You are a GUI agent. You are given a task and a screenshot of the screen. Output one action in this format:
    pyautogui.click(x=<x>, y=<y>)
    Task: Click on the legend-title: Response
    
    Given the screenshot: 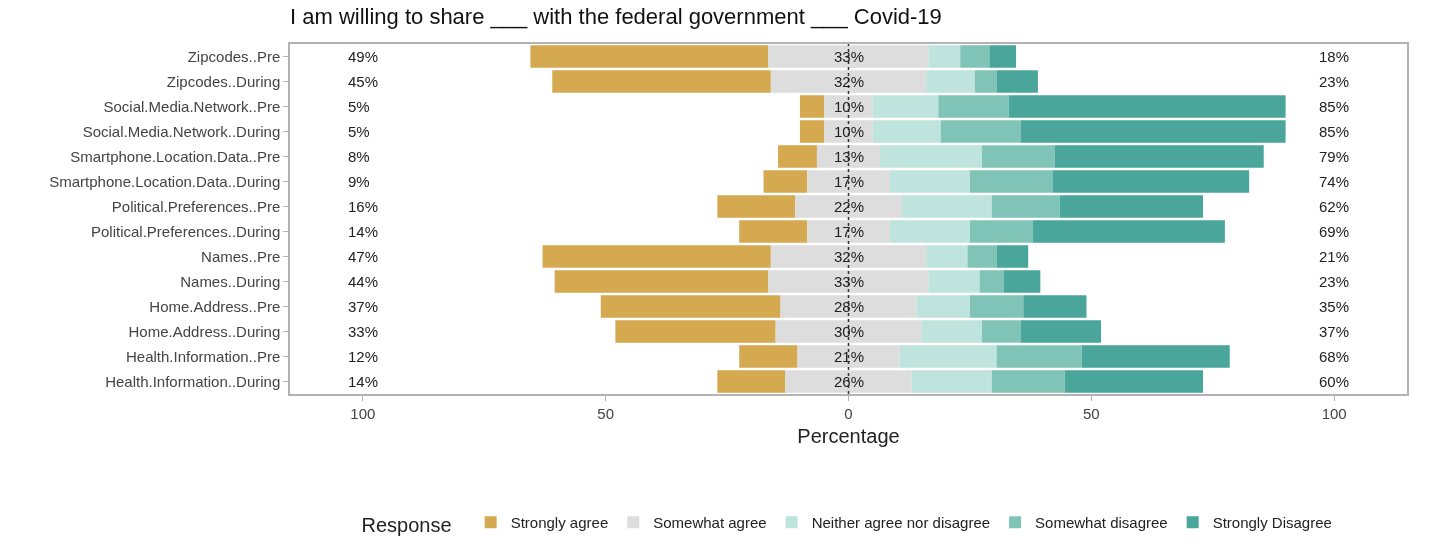 What is the action you would take?
    pyautogui.click(x=412, y=525)
    